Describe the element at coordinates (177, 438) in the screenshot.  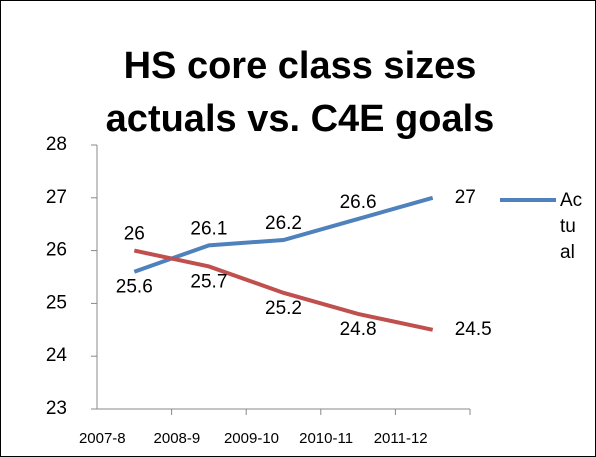
I see `x-tick-label: 2008-9` at that location.